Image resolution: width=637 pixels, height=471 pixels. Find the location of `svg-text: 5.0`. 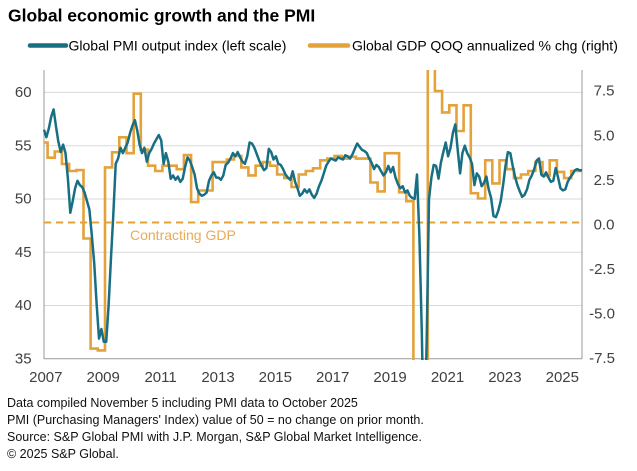

svg-text: 5.0 is located at coordinates (604, 135).